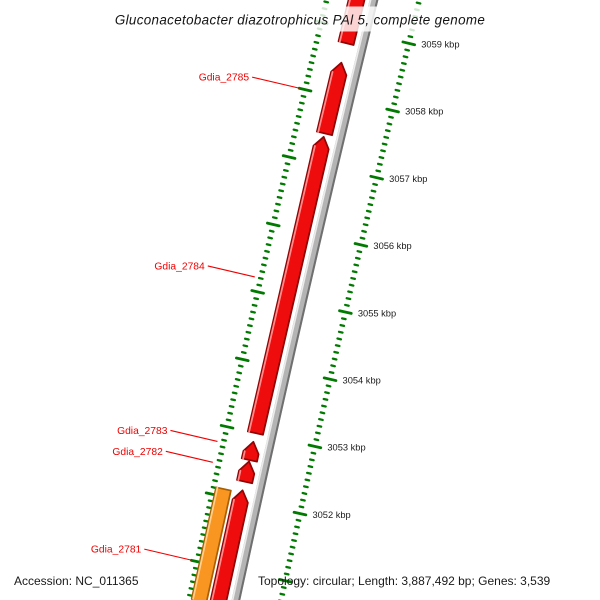 The height and width of the screenshot is (600, 600). I want to click on ruler-tick-label: 3056 kbp, so click(392, 246).